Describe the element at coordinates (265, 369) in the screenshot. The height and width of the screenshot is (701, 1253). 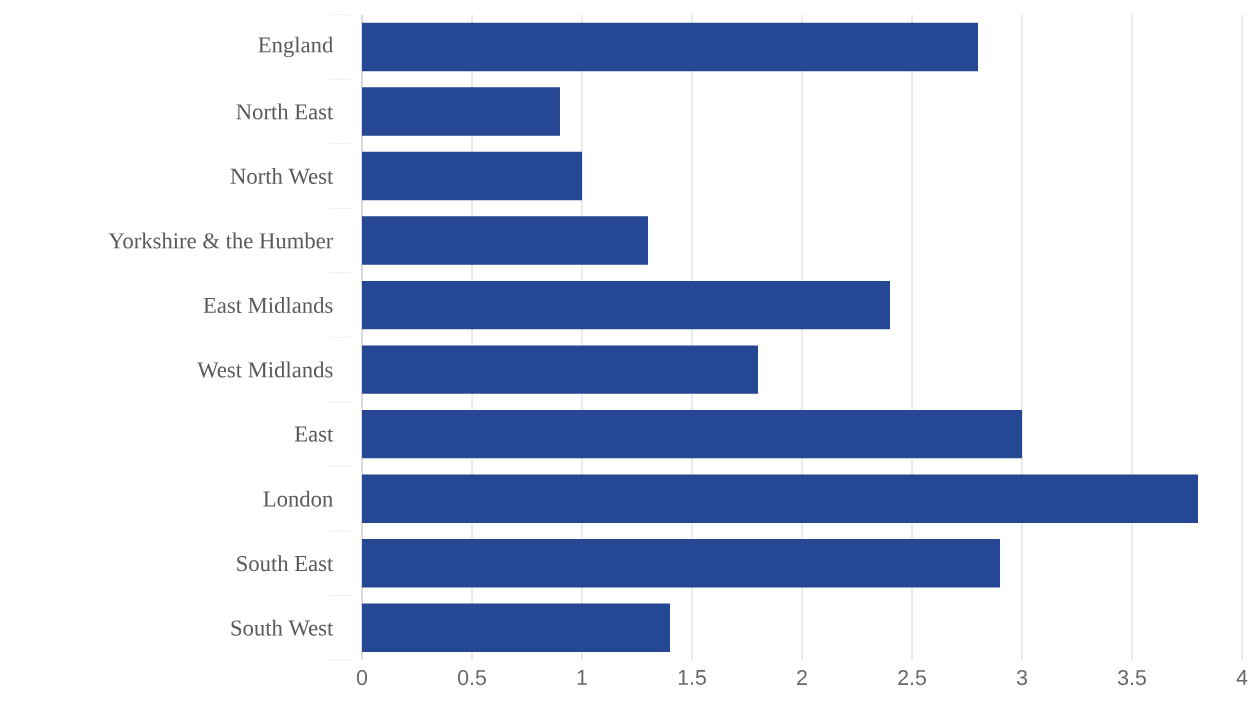
I see `y-tick-label: West Midlands` at that location.